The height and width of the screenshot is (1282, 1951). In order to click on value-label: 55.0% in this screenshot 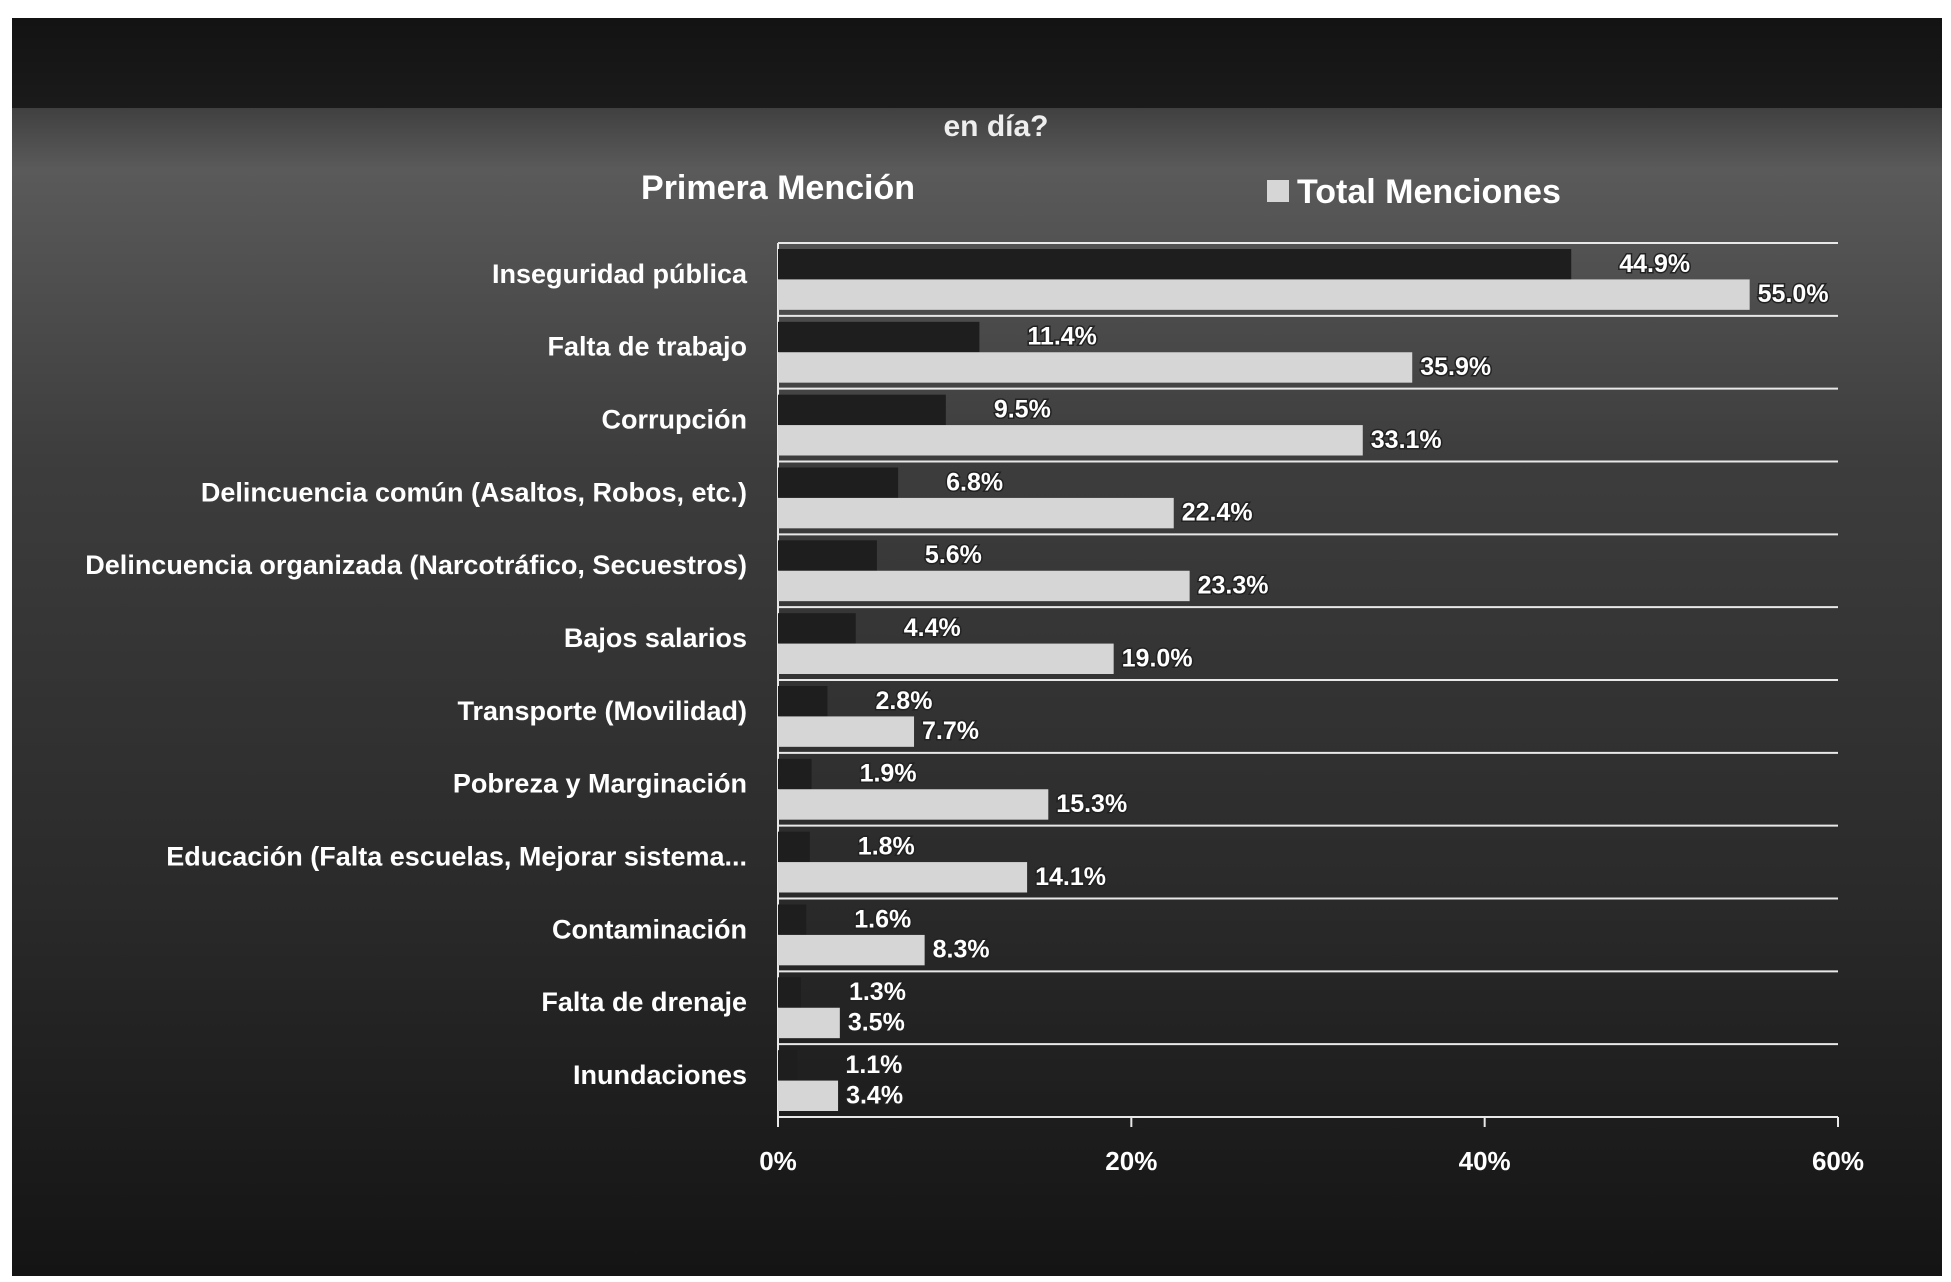, I will do `click(1793, 294)`.